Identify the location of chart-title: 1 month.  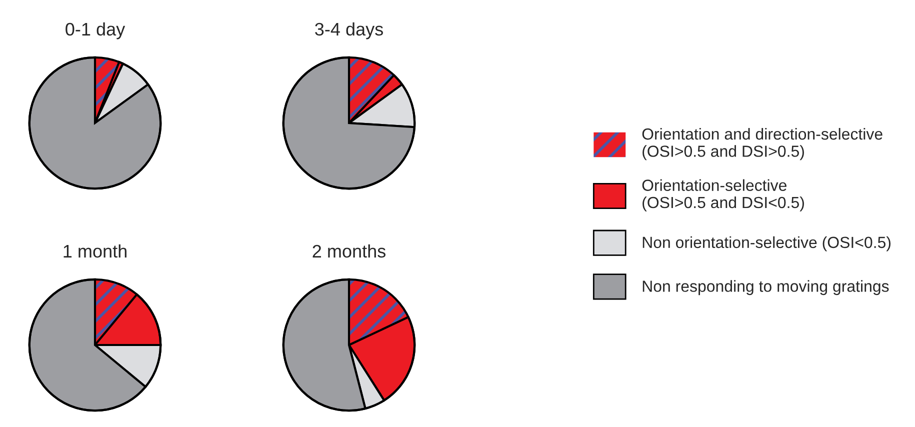
(95, 251).